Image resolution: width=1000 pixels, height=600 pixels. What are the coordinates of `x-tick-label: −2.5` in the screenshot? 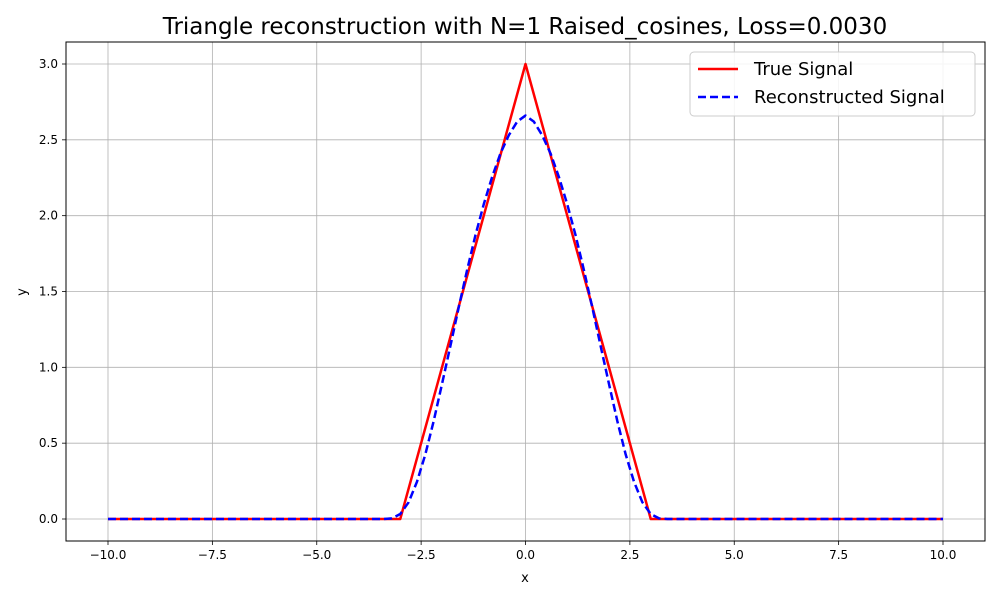 It's located at (421, 555).